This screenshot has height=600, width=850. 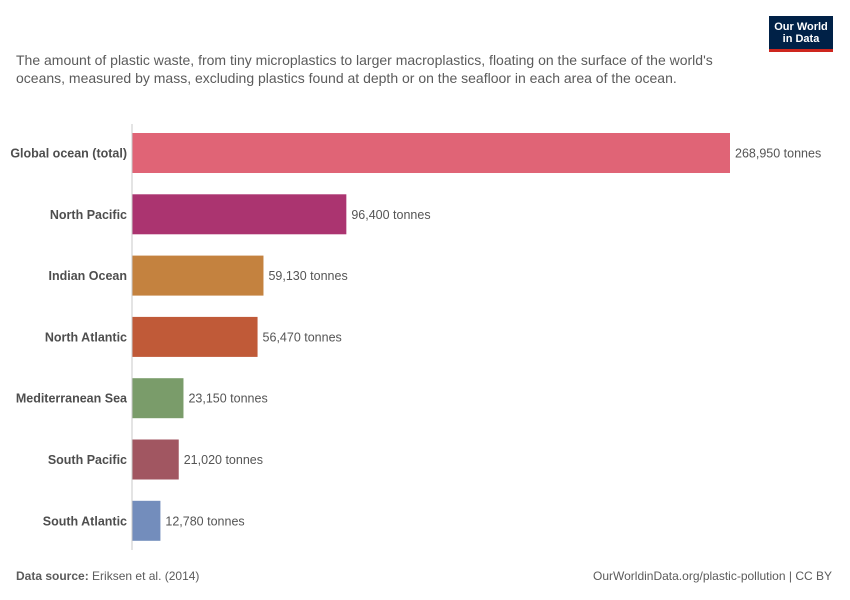 What do you see at coordinates (52, 576) in the screenshot?
I see `data-source-label: Data source:` at bounding box center [52, 576].